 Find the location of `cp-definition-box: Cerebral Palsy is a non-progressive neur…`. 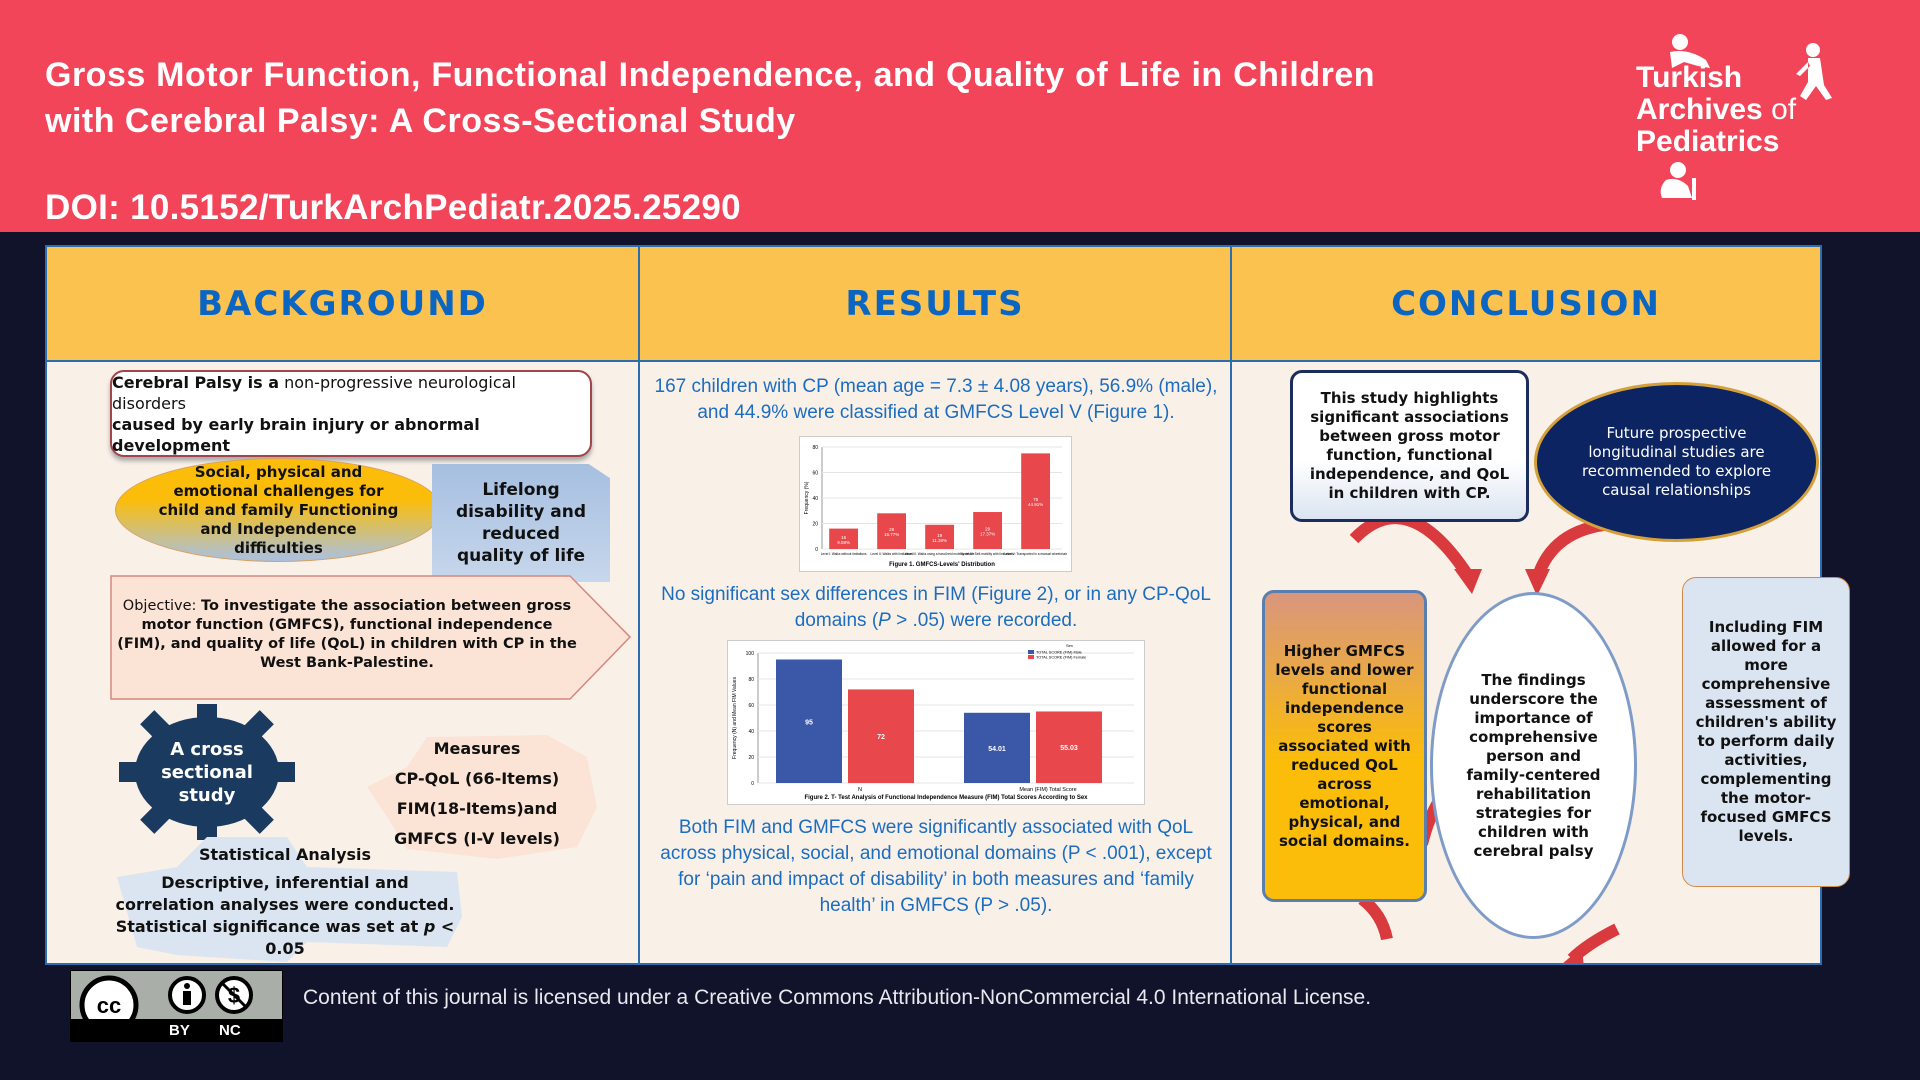

cp-definition-box: Cerebral Palsy is a non-progressive neur… is located at coordinates (351, 413).